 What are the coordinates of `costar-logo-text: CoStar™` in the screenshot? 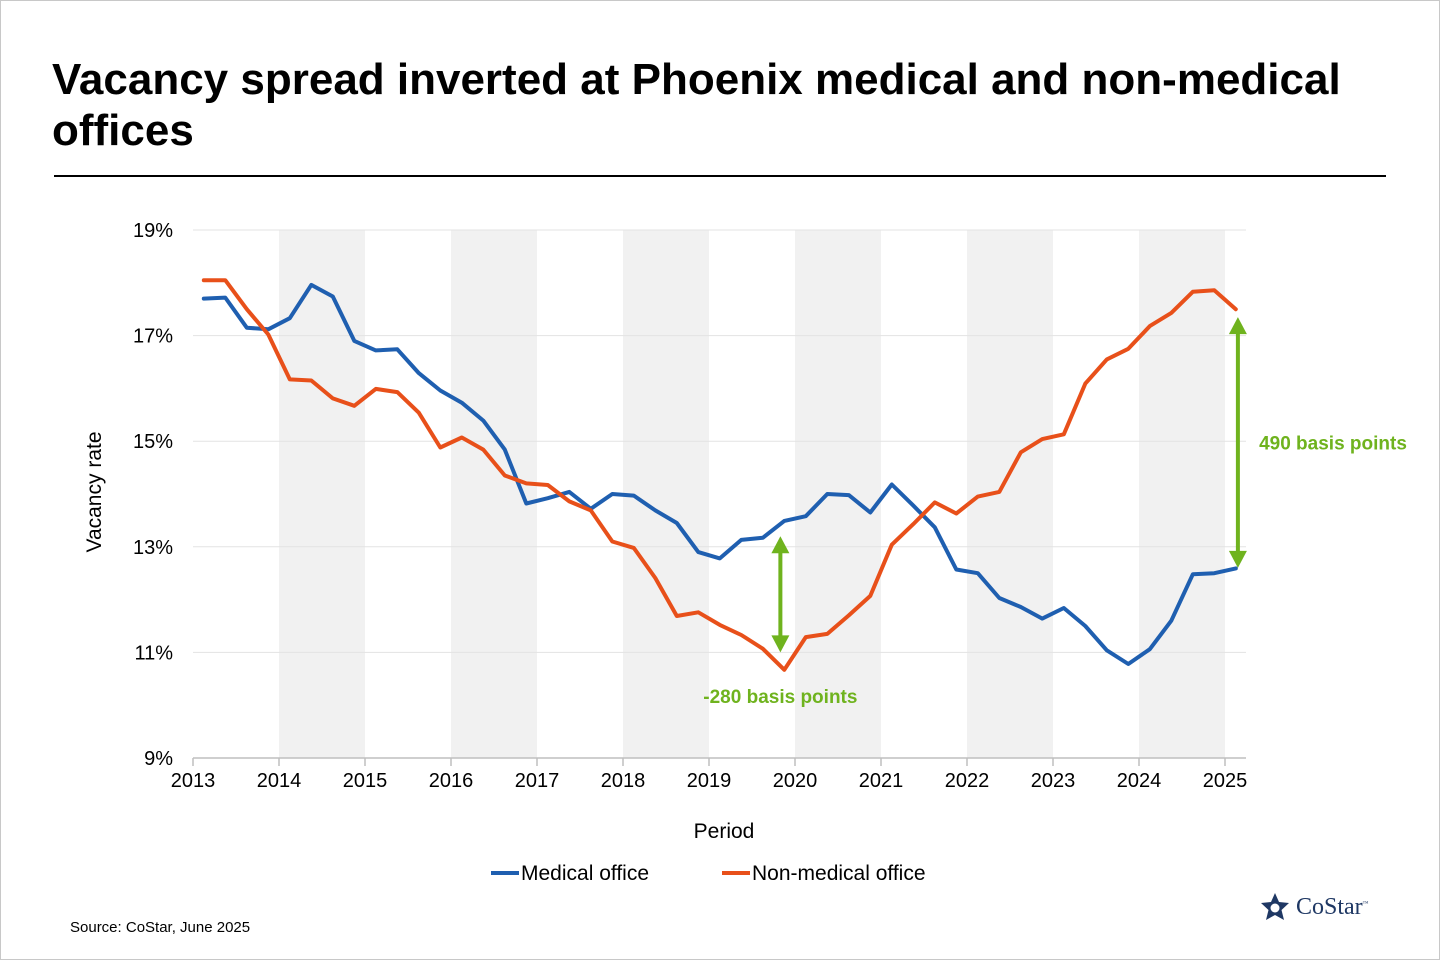 It's located at (1332, 906).